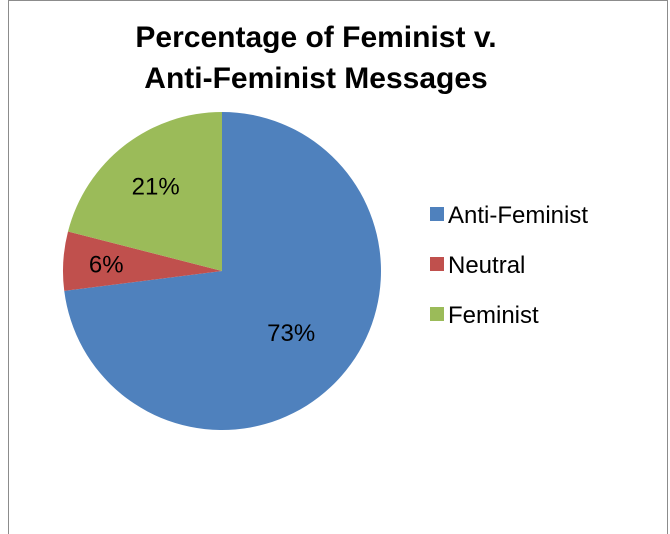 The height and width of the screenshot is (534, 670). Describe the element at coordinates (315, 78) in the screenshot. I see `chart-title-line-2: Anti-Feminist Messages` at that location.